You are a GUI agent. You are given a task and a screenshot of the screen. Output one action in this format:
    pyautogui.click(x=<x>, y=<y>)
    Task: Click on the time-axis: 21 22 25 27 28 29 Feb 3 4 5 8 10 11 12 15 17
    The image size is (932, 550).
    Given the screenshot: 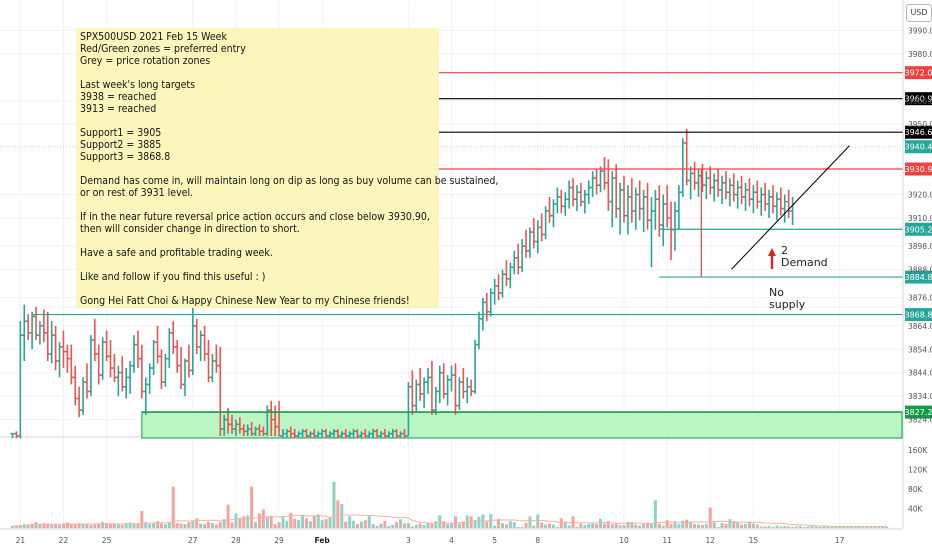 What is the action you would take?
    pyautogui.click(x=451, y=536)
    